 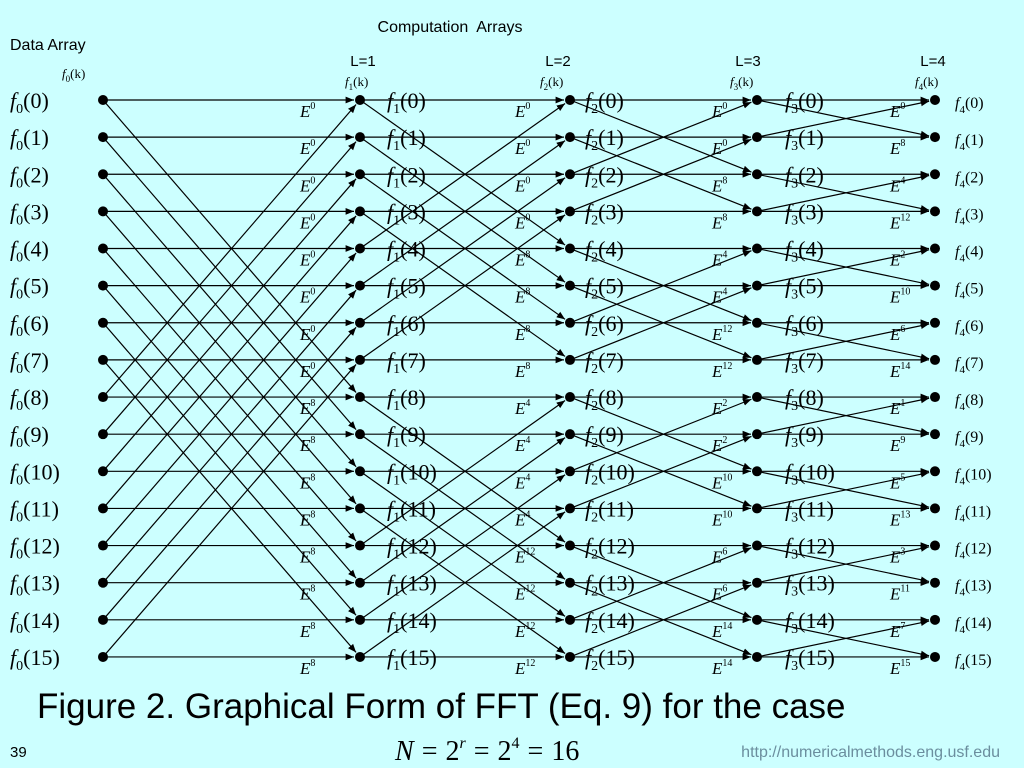 I want to click on twiddle-label: E8, so click(x=719, y=222).